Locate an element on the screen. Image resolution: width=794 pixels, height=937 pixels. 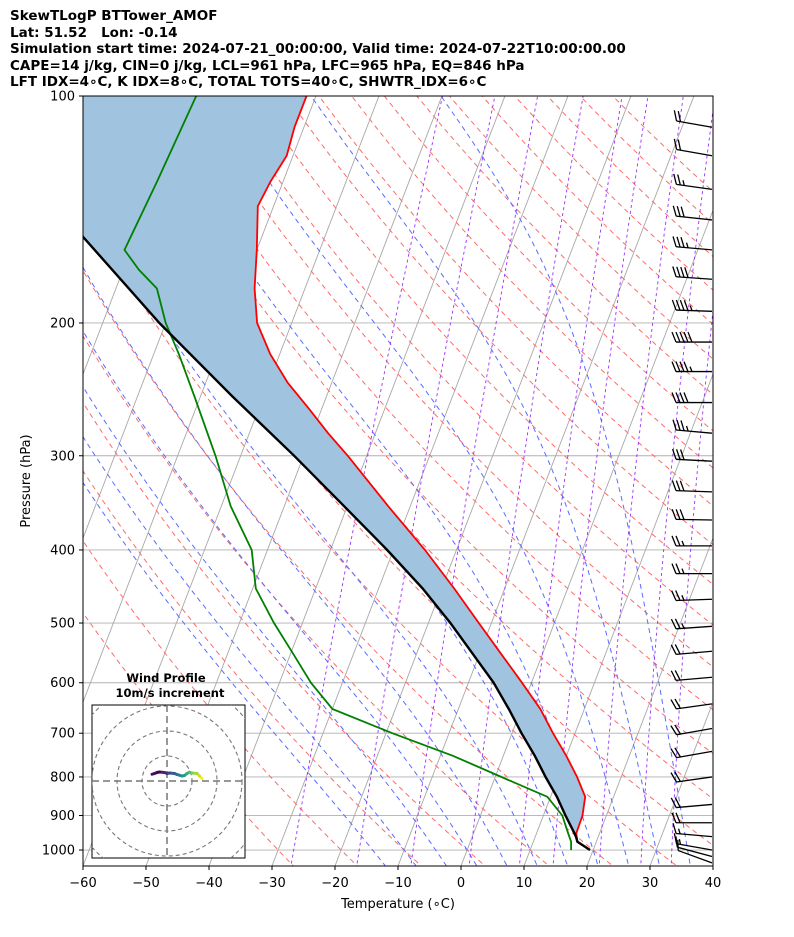
x-tick-label: 40 is located at coordinates (713, 883).